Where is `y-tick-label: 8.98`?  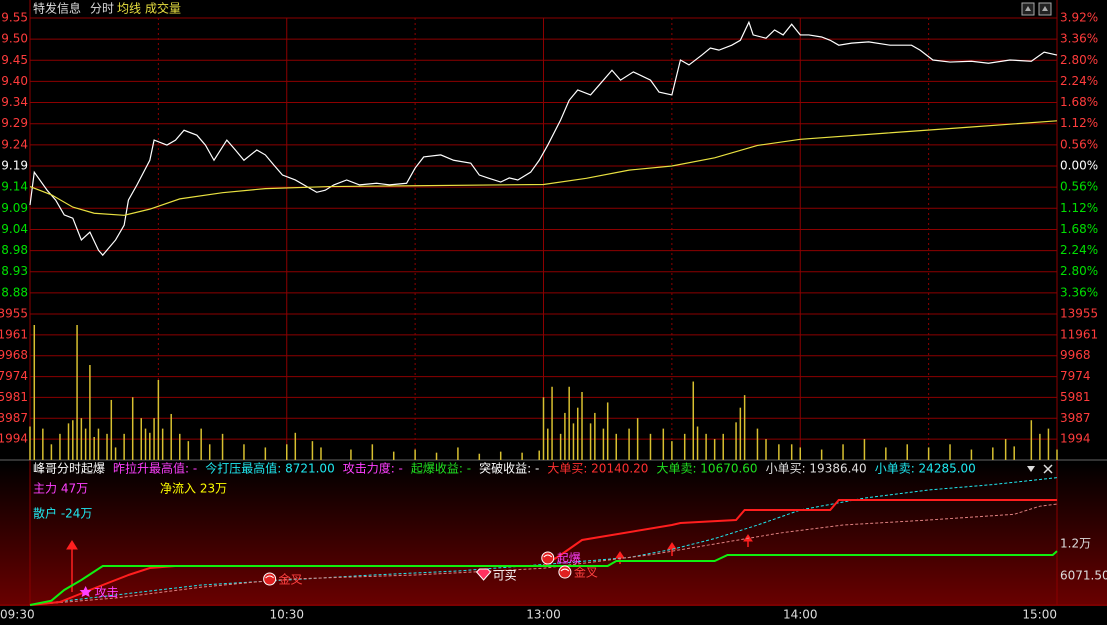
y-tick-label: 8.98 is located at coordinates (14, 250).